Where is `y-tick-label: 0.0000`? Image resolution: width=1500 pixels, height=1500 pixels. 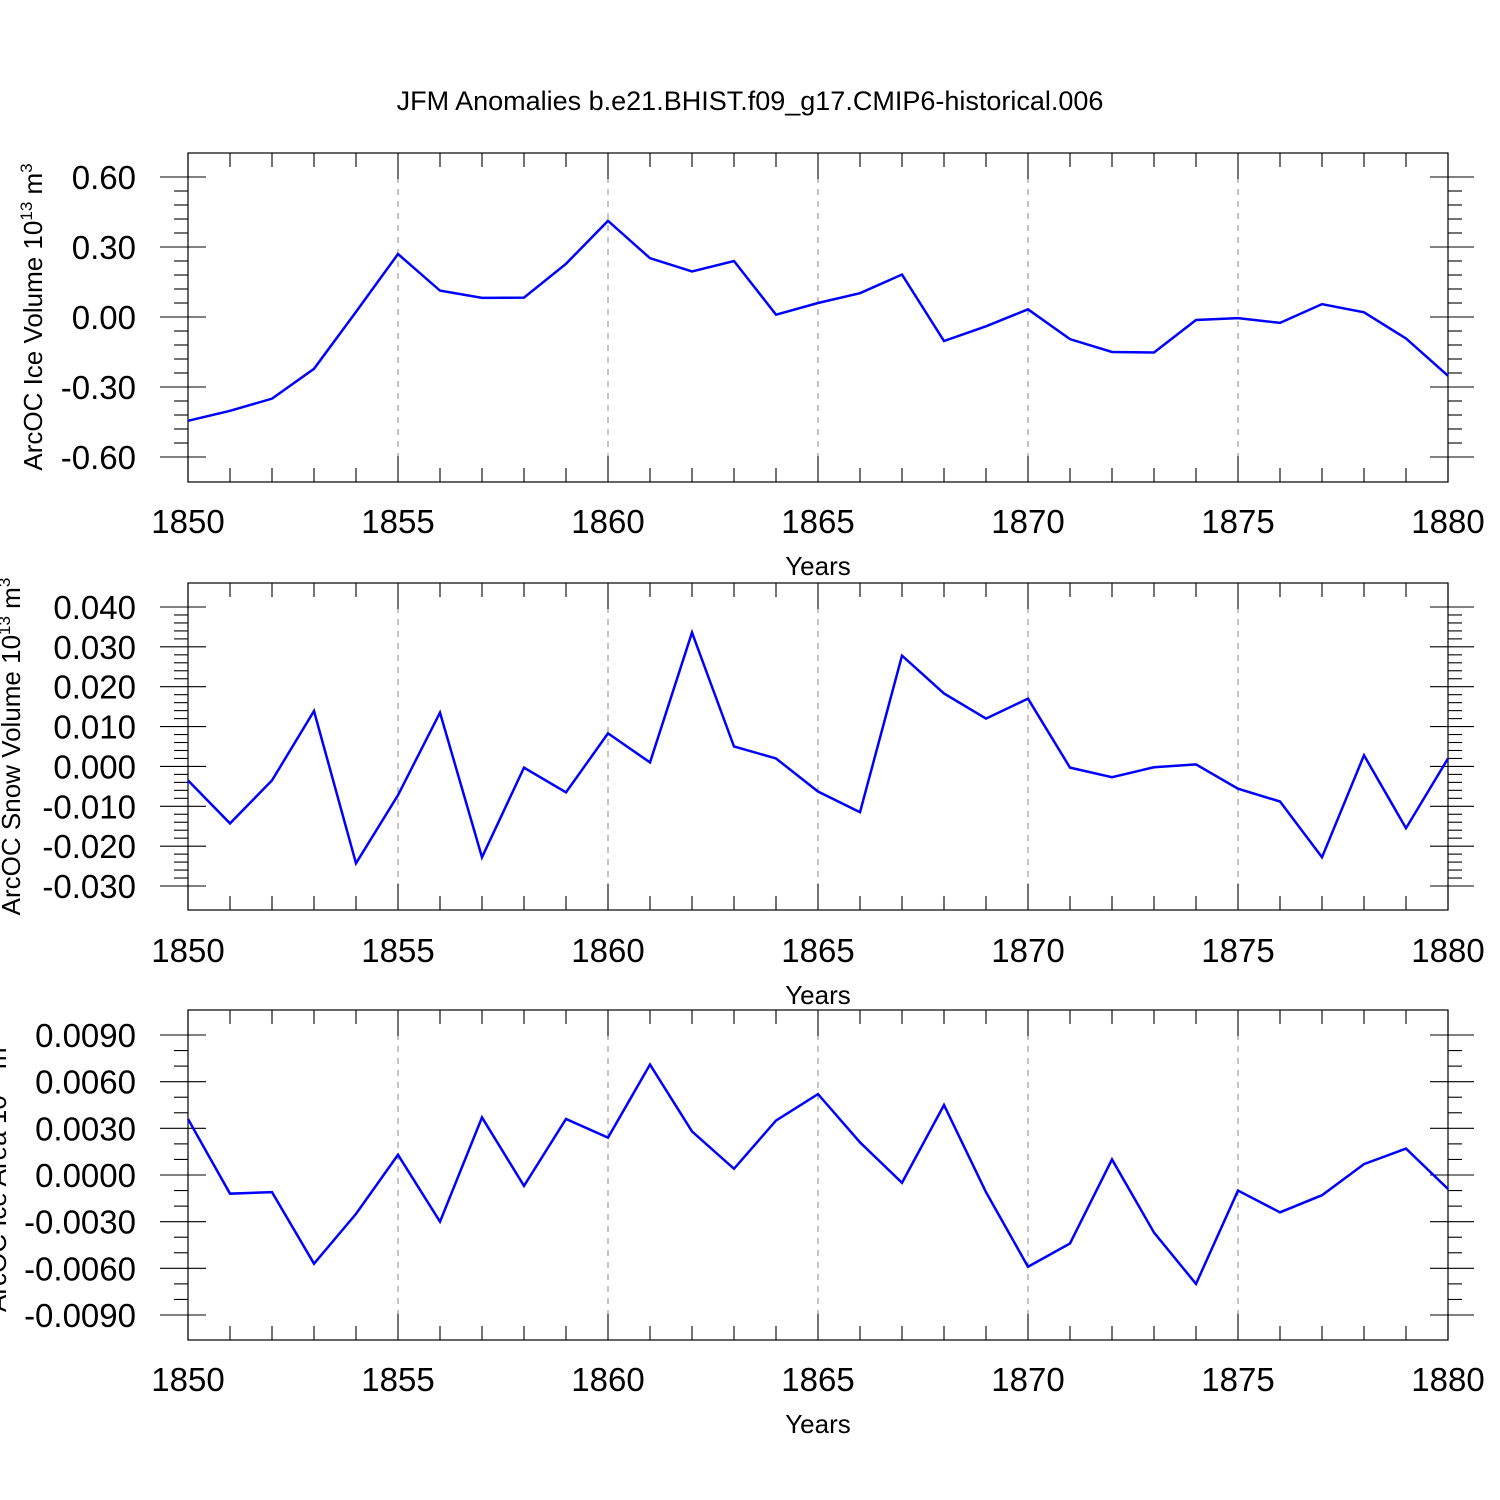
y-tick-label: 0.0000 is located at coordinates (85, 1175).